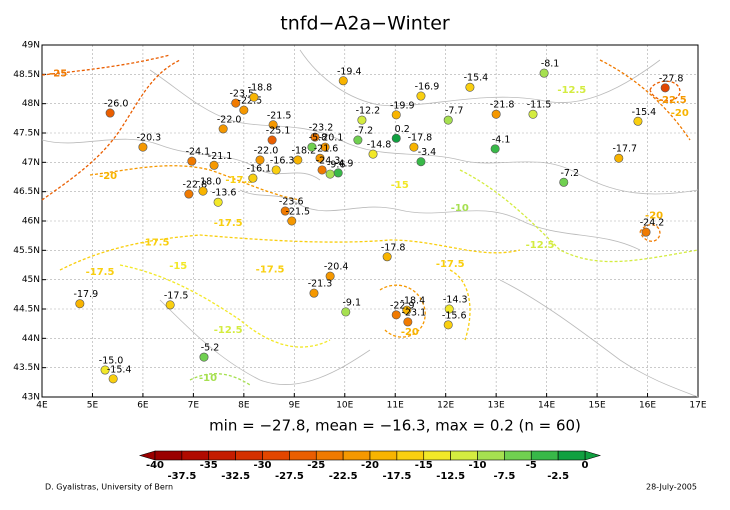 The image size is (730, 510). What do you see at coordinates (26, 310) in the screenshot?
I see `y-tick-label: 44.5N` at bounding box center [26, 310].